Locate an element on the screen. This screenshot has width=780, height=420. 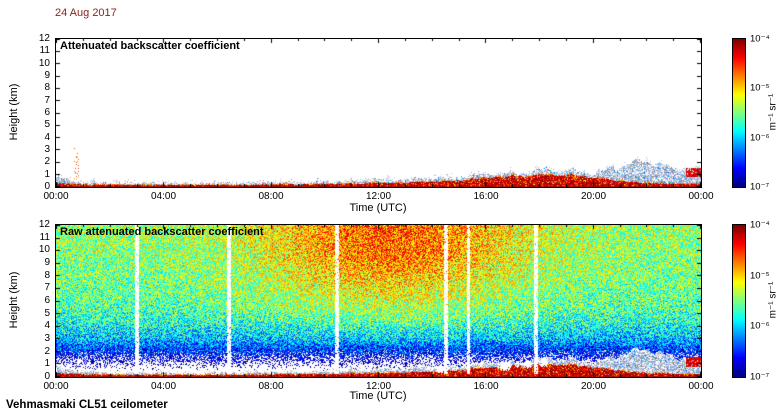
colorbar-top: 10⁻⁴ 10⁻⁵ 10⁻⁶ 10⁻⁷ is located at coordinates (751, 113).